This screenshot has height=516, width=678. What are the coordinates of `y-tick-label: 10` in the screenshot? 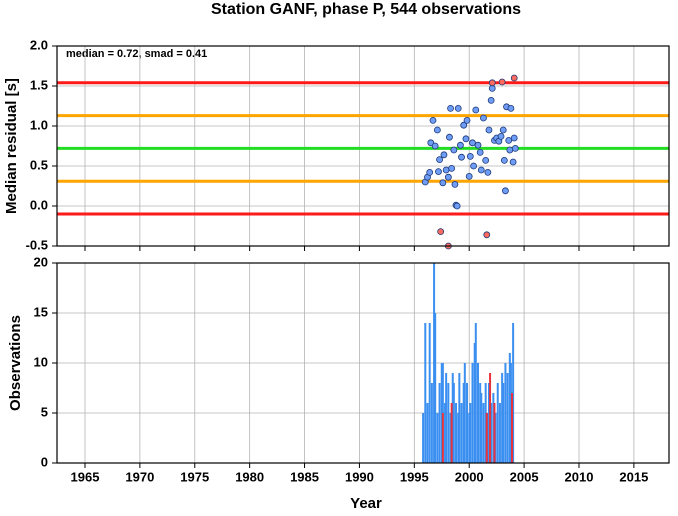 It's located at (41, 361).